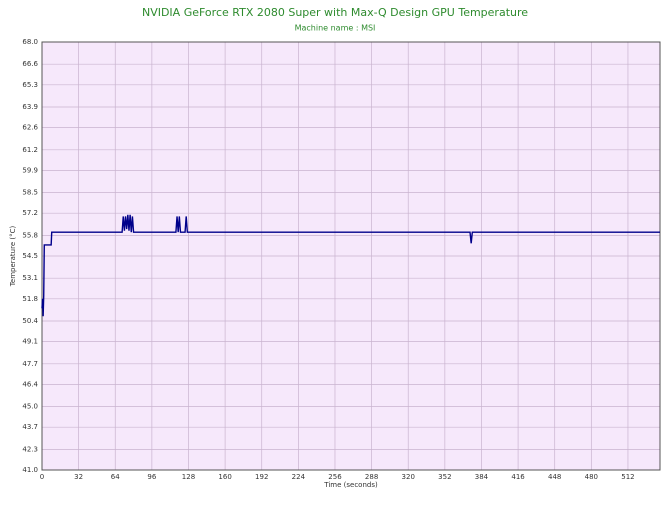 This screenshot has height=506, width=670. I want to click on x-tick-label: 32, so click(78, 477).